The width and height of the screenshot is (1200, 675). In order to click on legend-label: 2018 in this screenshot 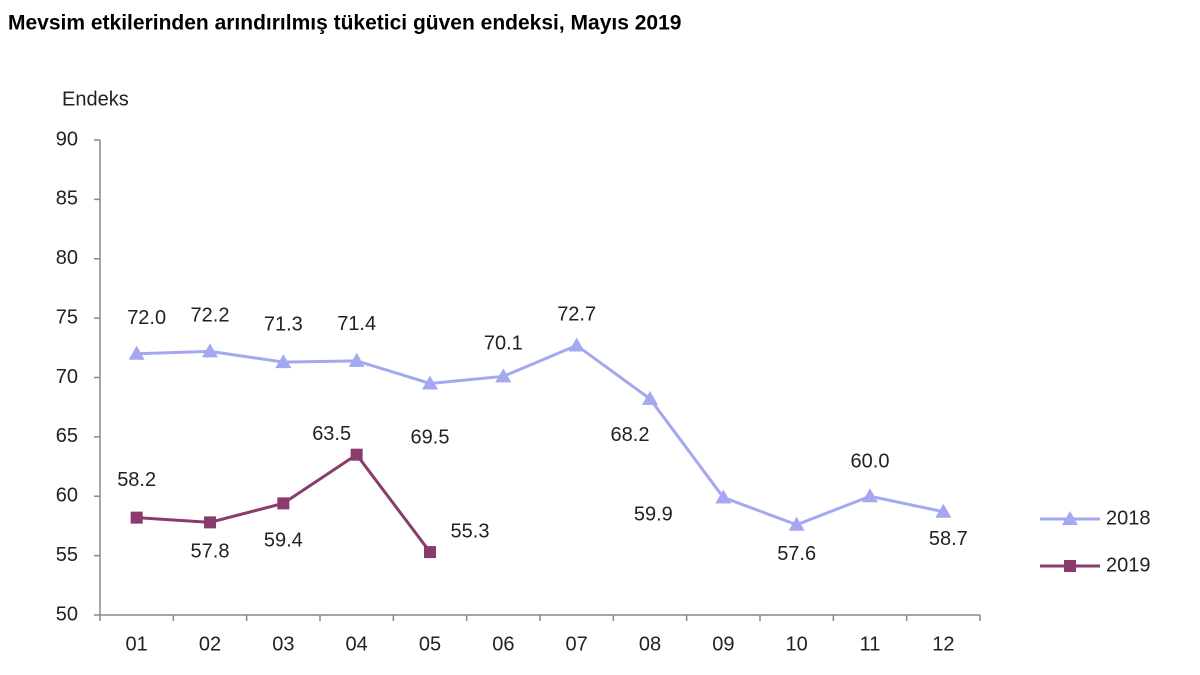, I will do `click(1128, 518)`.